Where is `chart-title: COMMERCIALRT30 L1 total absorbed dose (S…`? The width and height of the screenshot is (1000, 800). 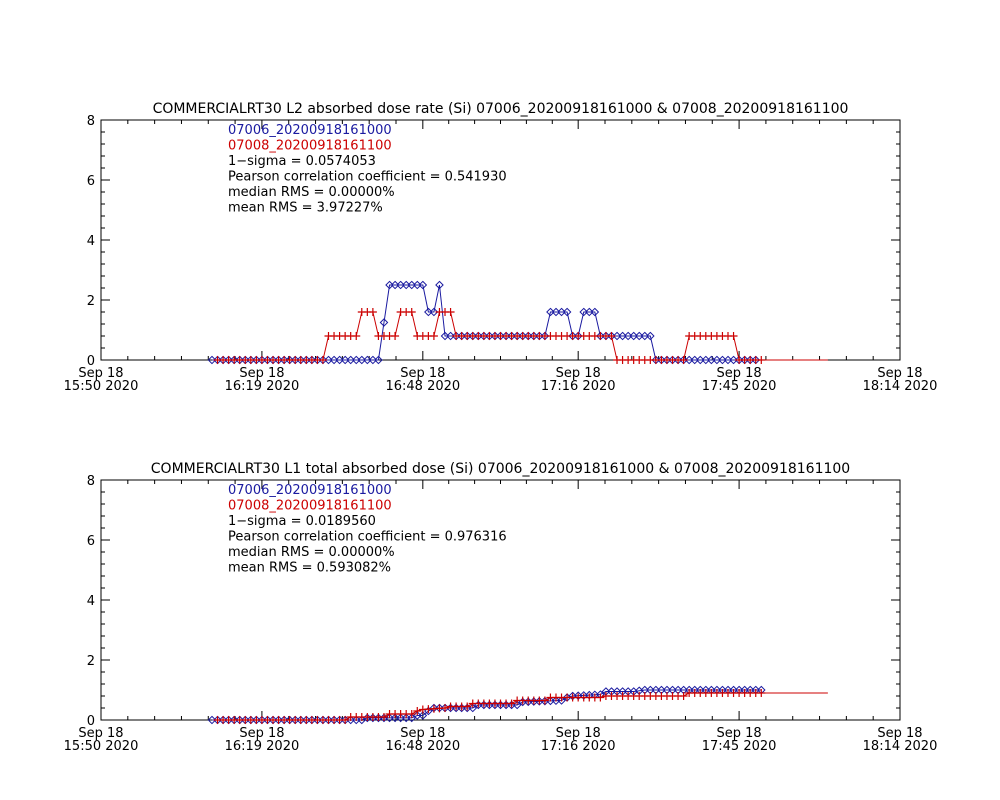 chart-title: COMMERCIALRT30 L1 total absorbed dose (S… is located at coordinates (500, 469).